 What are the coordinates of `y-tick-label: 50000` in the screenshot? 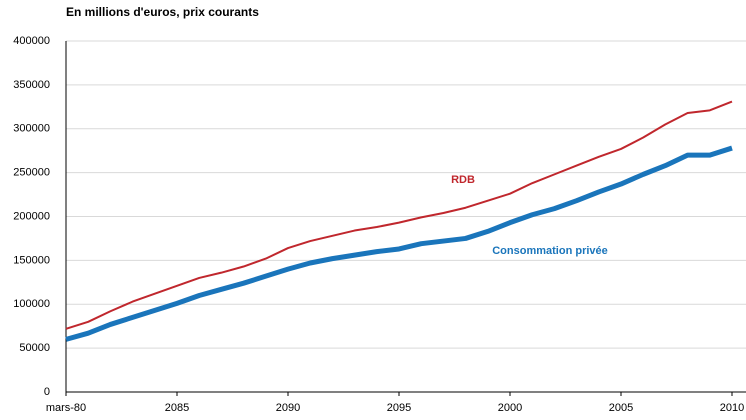 It's located at (34, 348).